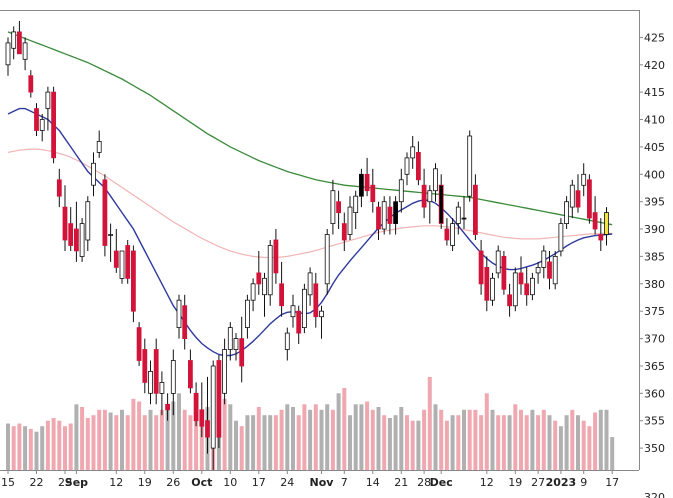 This screenshot has height=498, width=673. Describe the element at coordinates (654, 174) in the screenshot. I see `y-tick-label: 400` at that location.